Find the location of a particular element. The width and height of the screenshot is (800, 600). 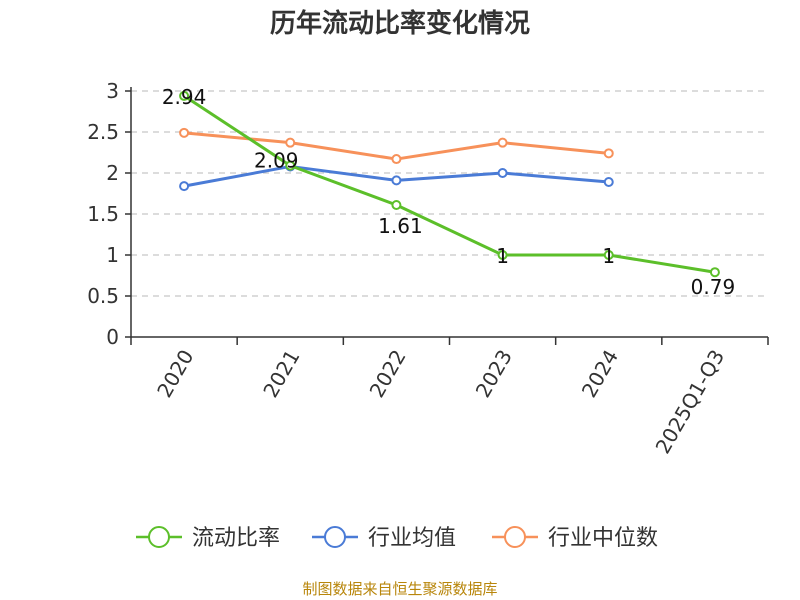

legend-item: 流动比率 is located at coordinates (208, 538).